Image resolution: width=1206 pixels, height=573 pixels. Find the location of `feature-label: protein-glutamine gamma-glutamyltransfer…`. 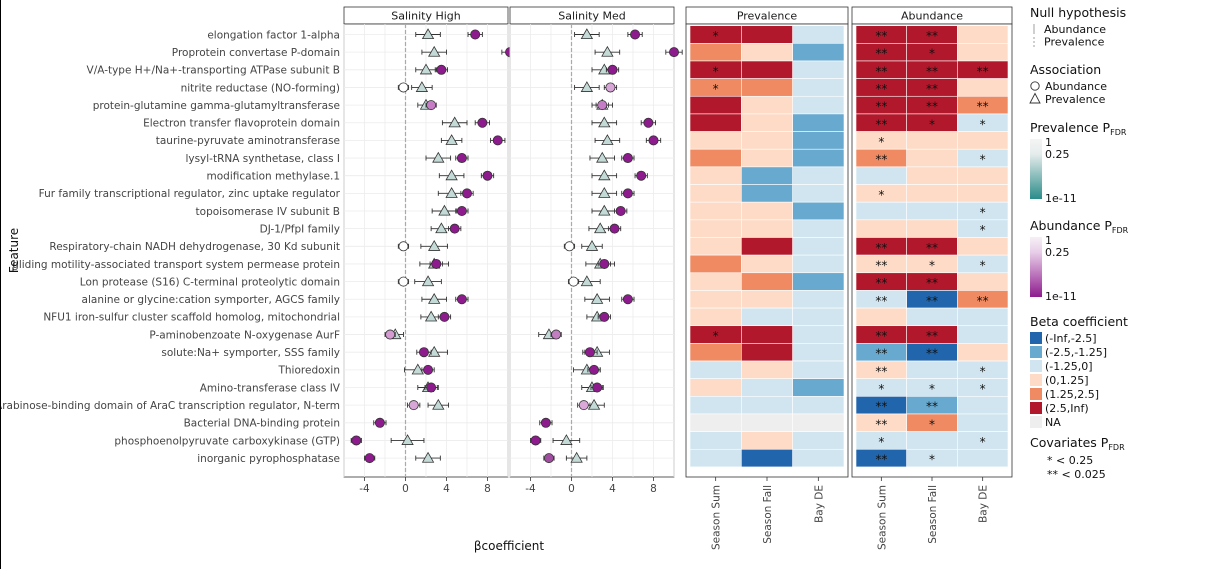

feature-label: protein-glutamine gamma-glutamyltransfer… is located at coordinates (216, 106).